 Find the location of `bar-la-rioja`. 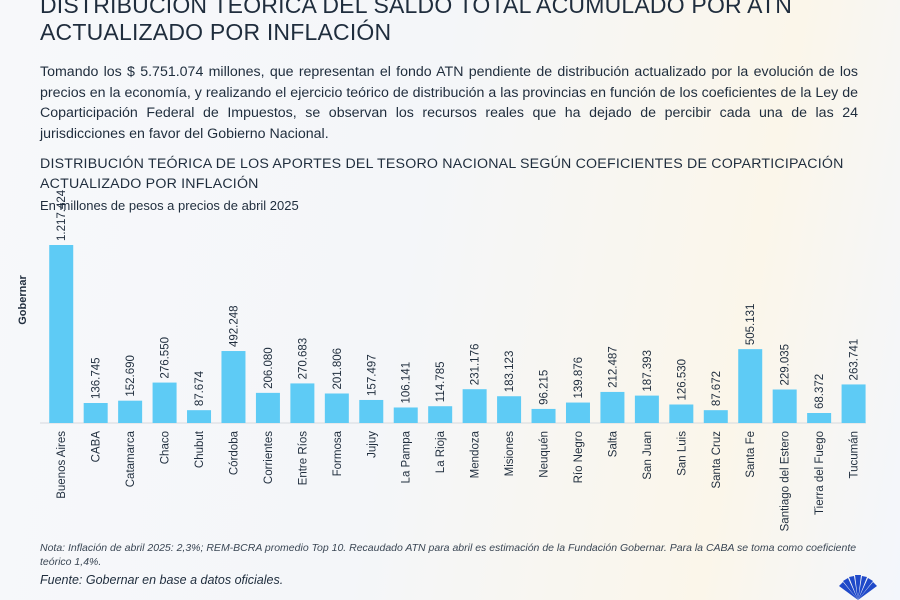

bar-la-rioja is located at coordinates (440, 414).